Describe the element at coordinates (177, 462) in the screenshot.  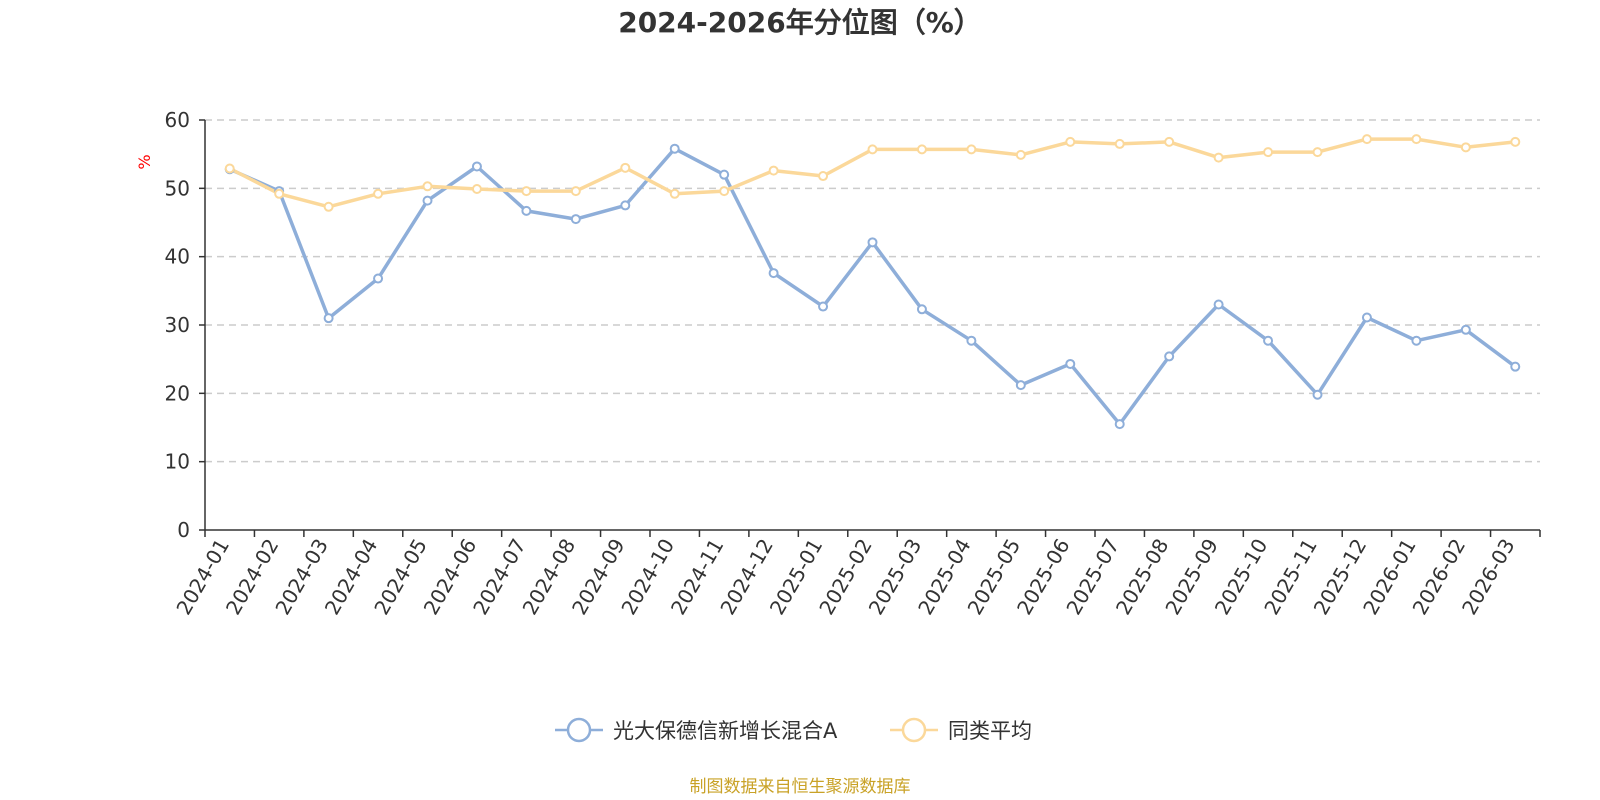
I see `y-tick-label-10: 10` at that location.